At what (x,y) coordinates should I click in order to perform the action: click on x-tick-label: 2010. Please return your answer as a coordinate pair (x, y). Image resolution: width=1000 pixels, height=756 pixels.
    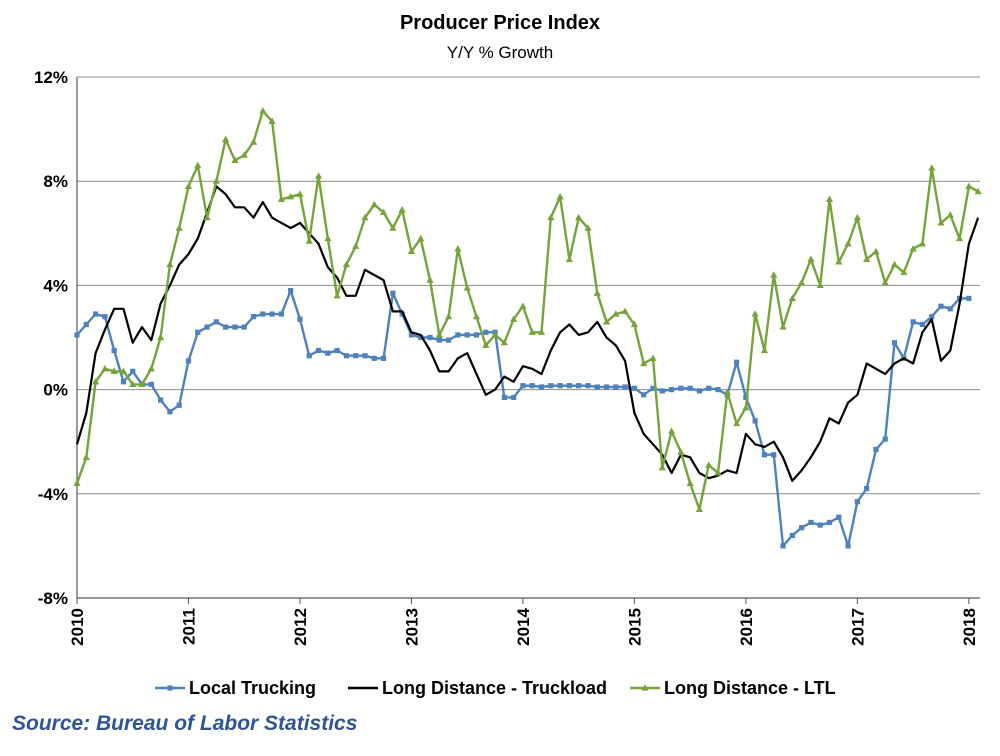
    Looking at the image, I should click on (77, 627).